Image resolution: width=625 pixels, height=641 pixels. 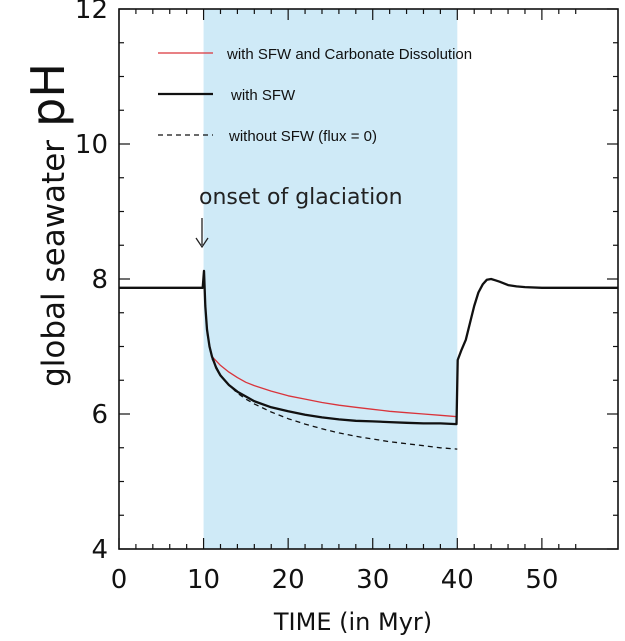 I want to click on x-tick-label: 50, so click(x=541, y=580).